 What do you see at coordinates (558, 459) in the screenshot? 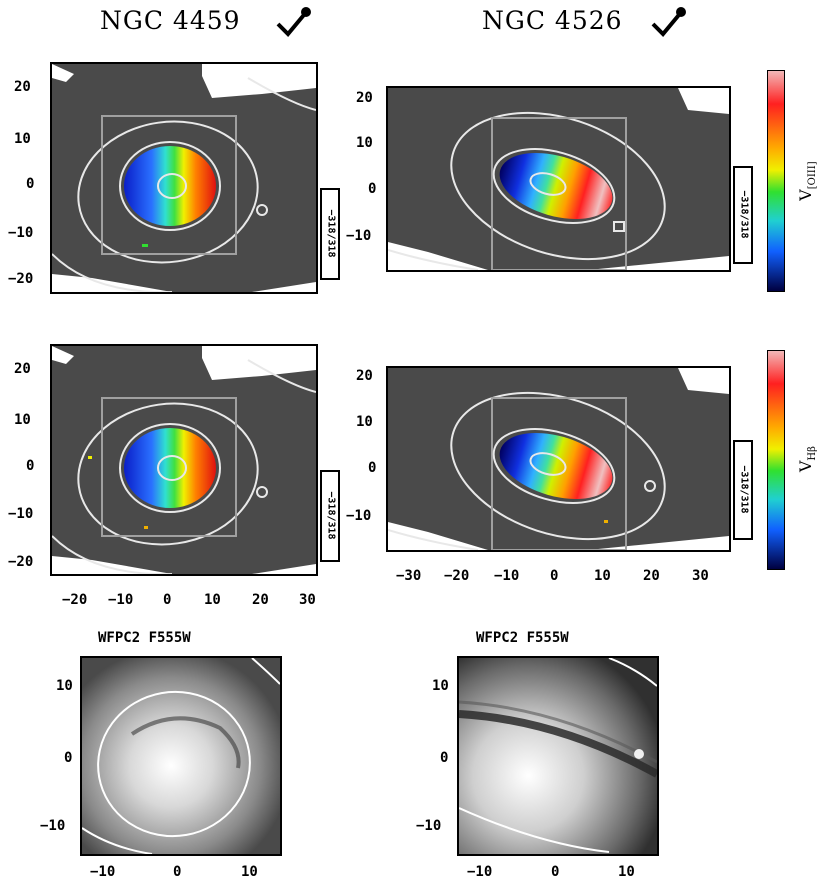
I see `velocity-map-ngc4526-hbeta` at bounding box center [558, 459].